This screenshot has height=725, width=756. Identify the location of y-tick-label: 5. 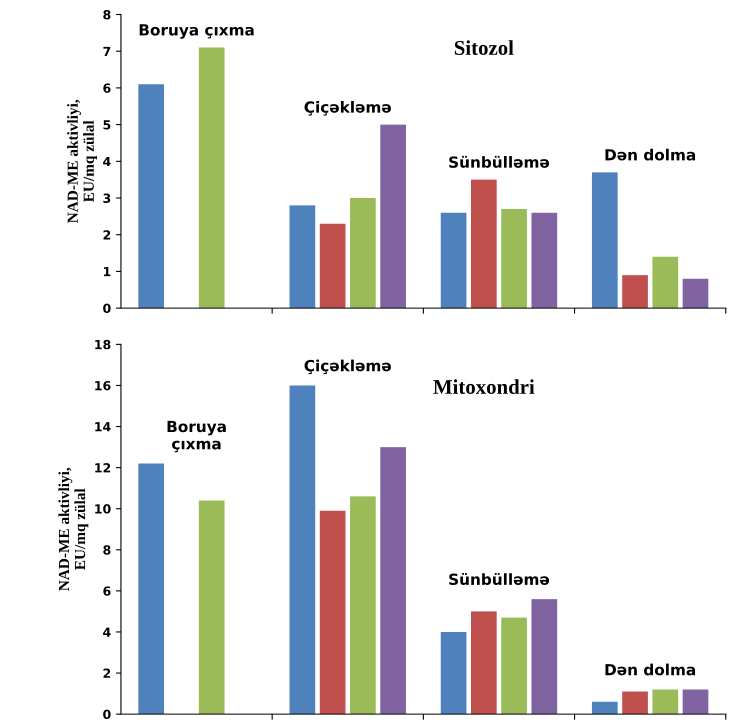
(107, 125).